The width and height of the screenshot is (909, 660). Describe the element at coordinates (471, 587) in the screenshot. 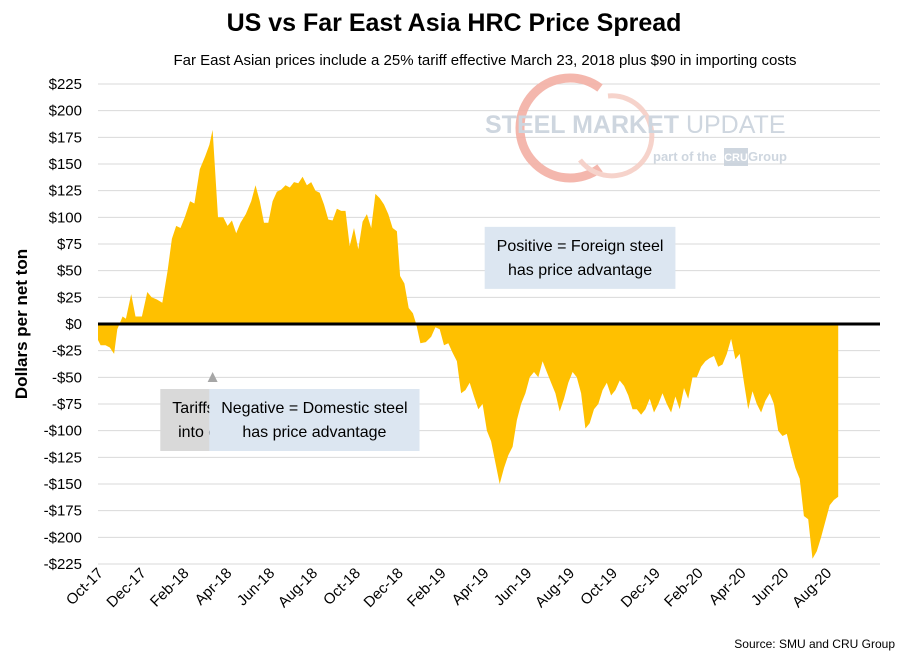

I see `x-tick-label: Apr-19` at that location.